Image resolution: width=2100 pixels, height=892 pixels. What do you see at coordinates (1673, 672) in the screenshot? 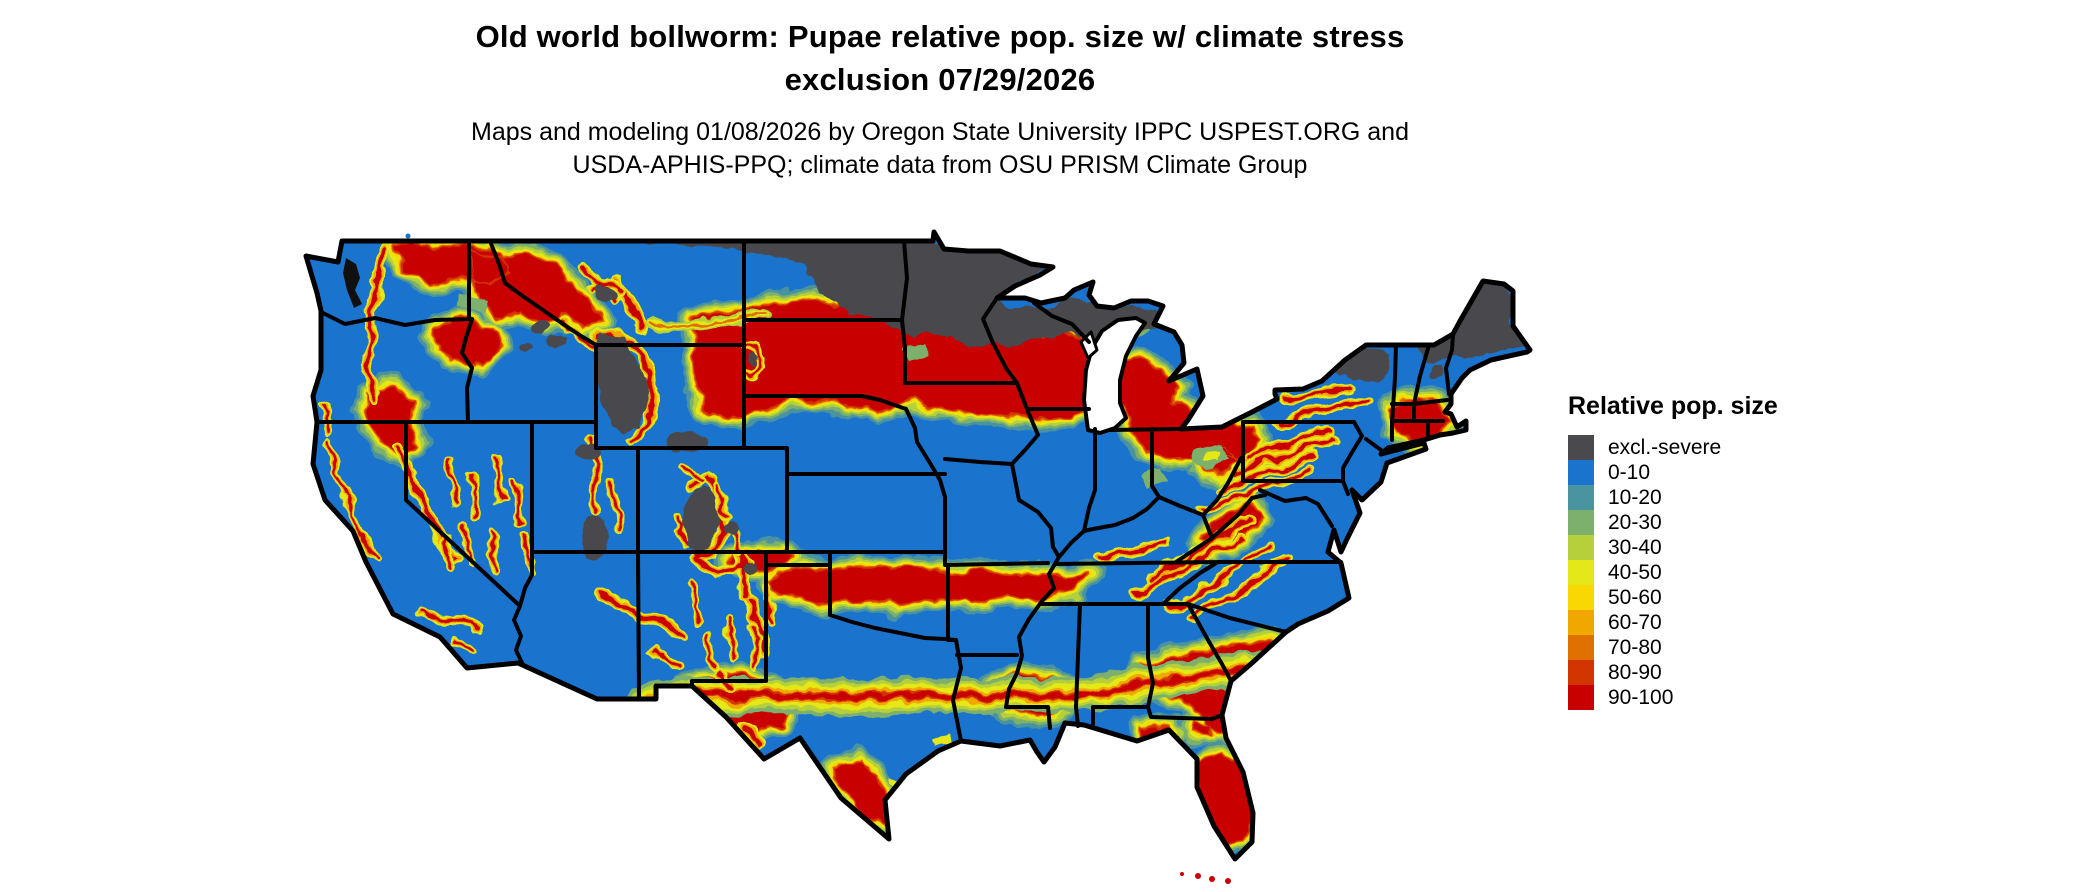
I see `legend-item: 80-90` at bounding box center [1673, 672].